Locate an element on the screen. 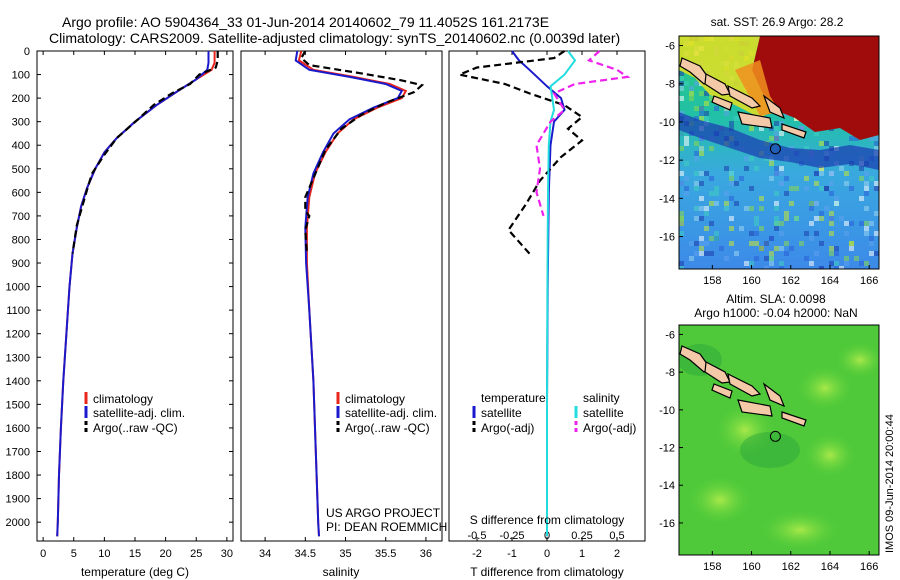 This screenshot has width=900, height=580. sla-island-santa-isabel is located at coordinates (744, 384).